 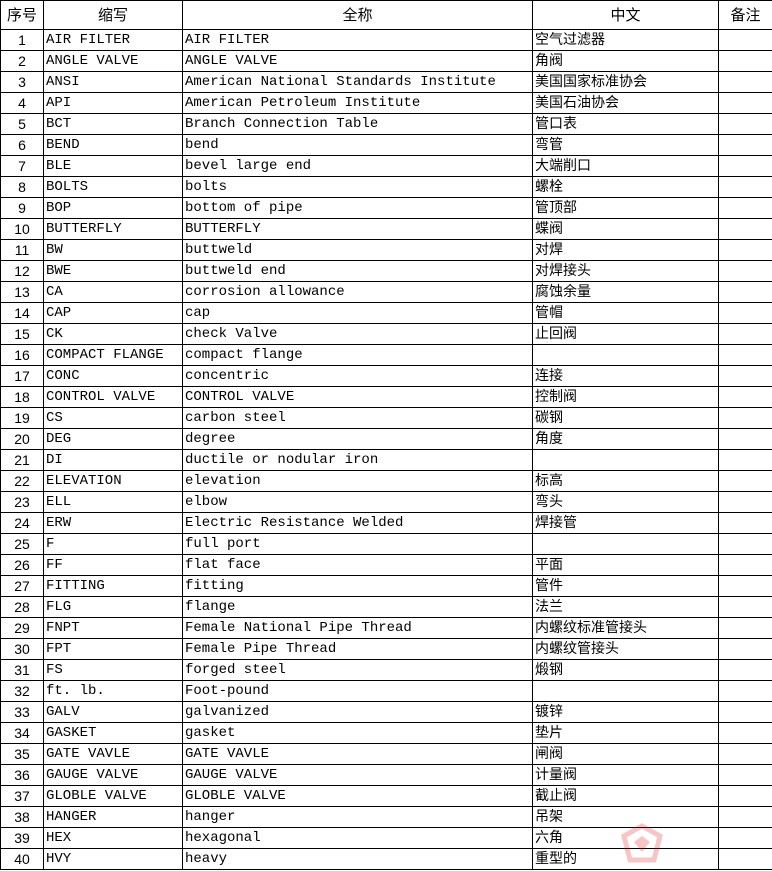 What do you see at coordinates (625, 607) in the screenshot?
I see `cell-chinese: 法兰` at bounding box center [625, 607].